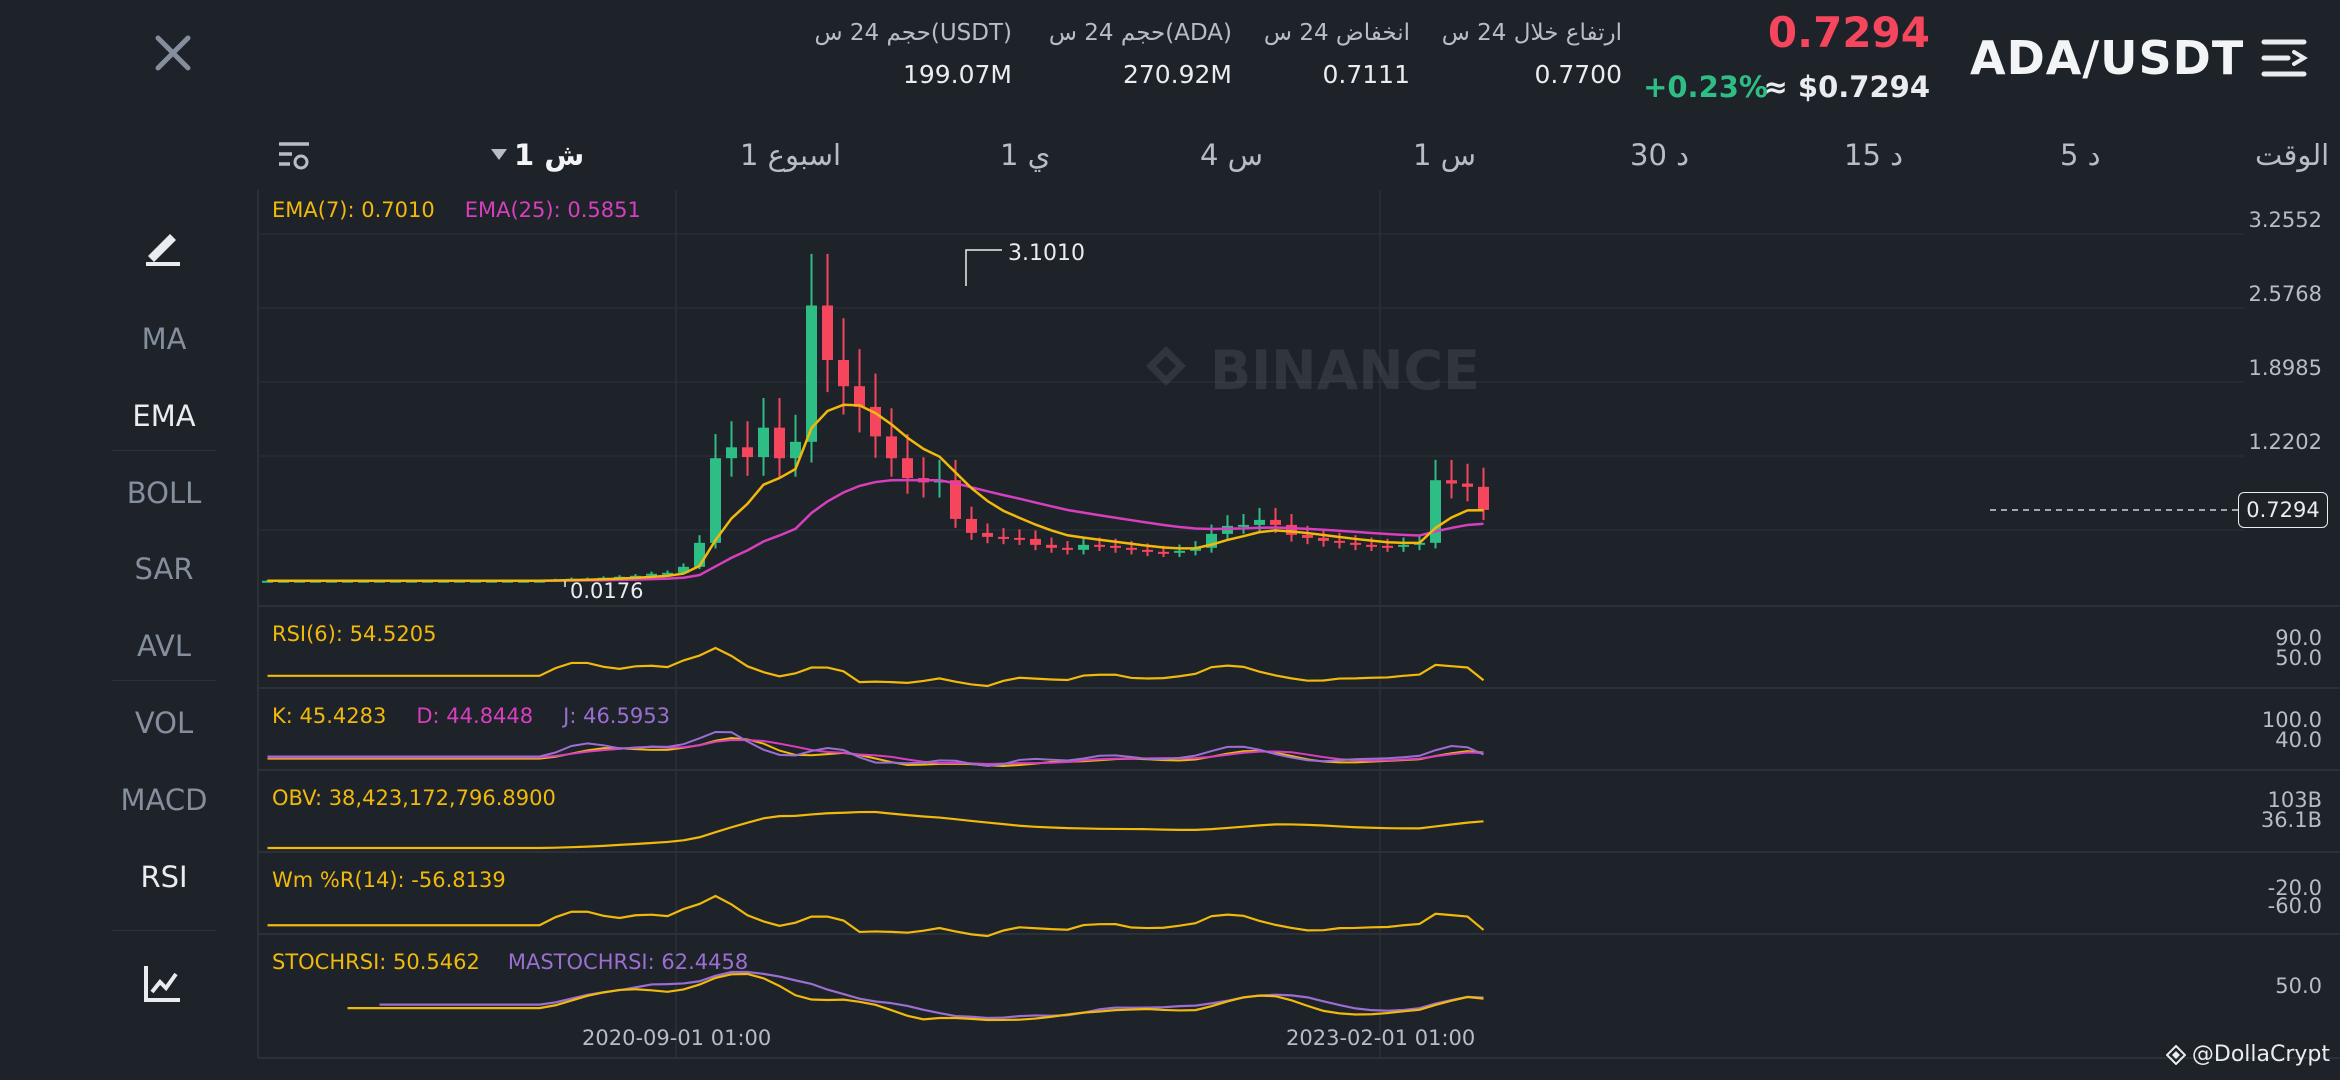 The image size is (2340, 1080). Describe the element at coordinates (164, 493) in the screenshot. I see `indicator-boll: BOLL` at that location.